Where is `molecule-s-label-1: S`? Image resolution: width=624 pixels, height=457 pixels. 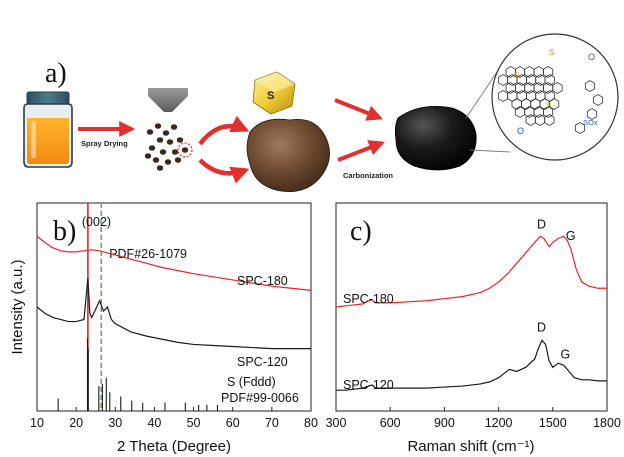
molecule-s-label-1: S is located at coordinates (551, 52).